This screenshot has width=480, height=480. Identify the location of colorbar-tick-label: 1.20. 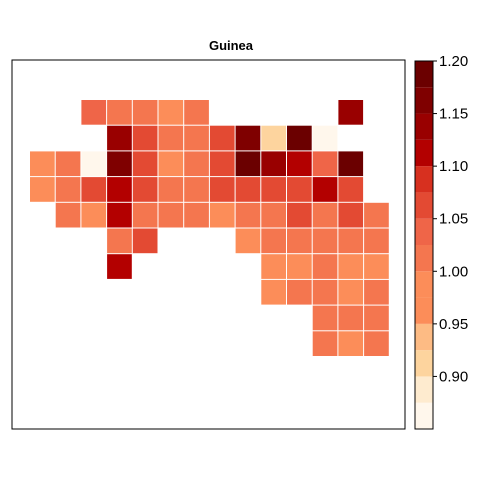
(453, 61).